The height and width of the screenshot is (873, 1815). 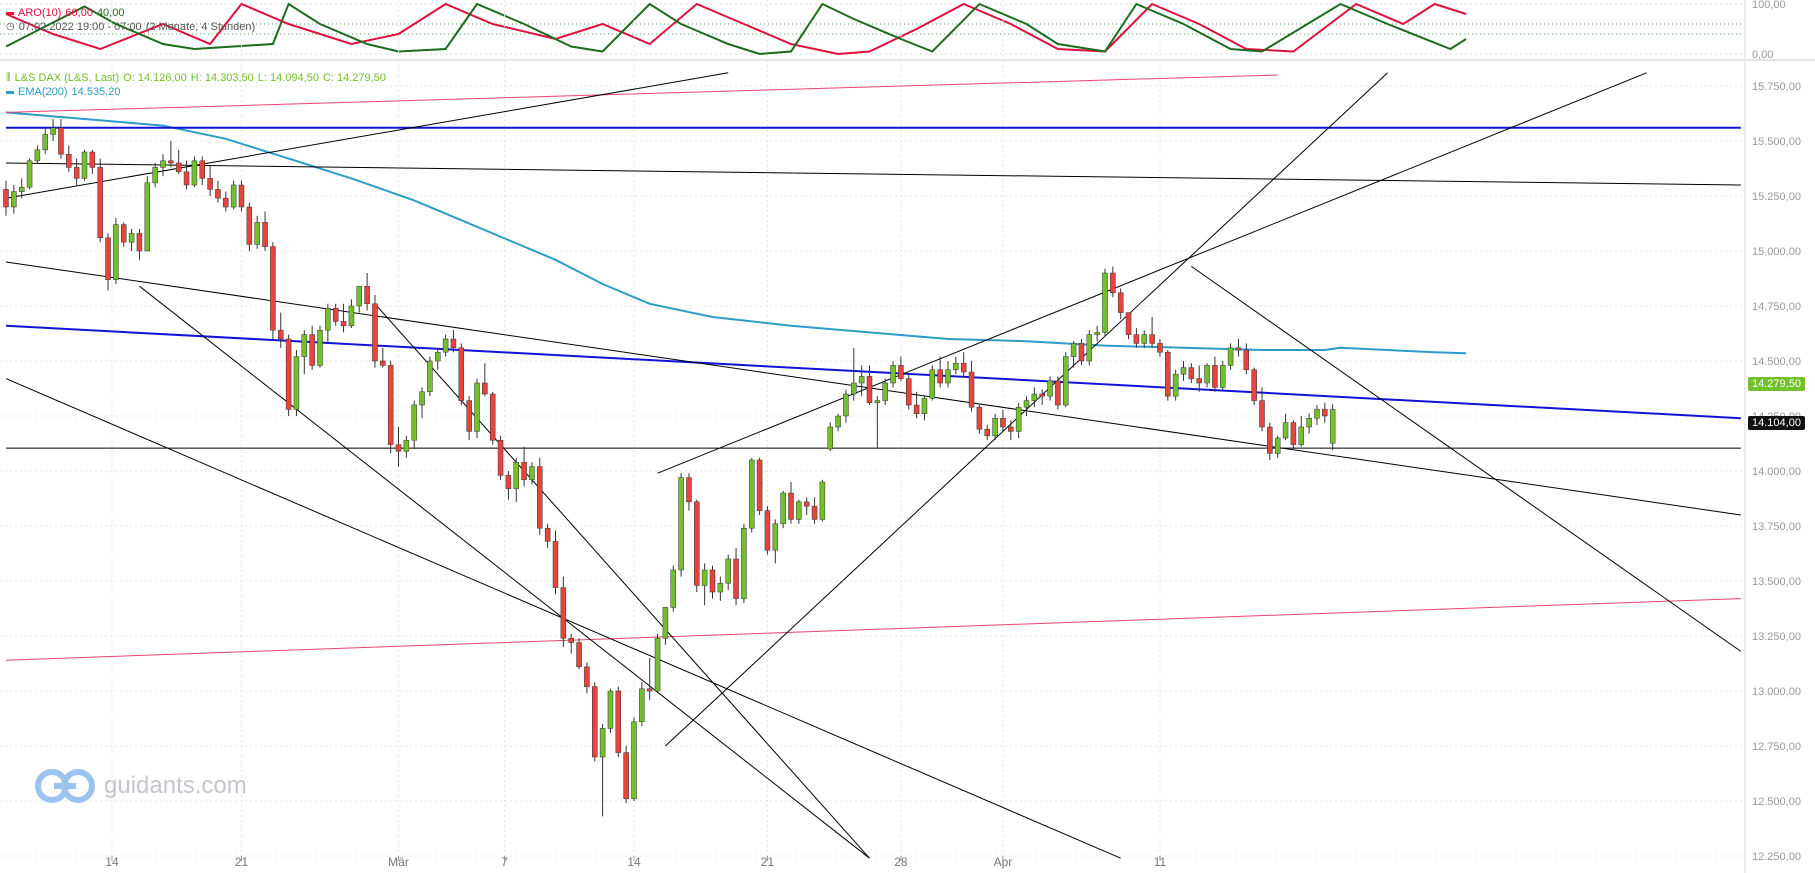 What do you see at coordinates (10, 13) in the screenshot?
I see `aro-swatch` at bounding box center [10, 13].